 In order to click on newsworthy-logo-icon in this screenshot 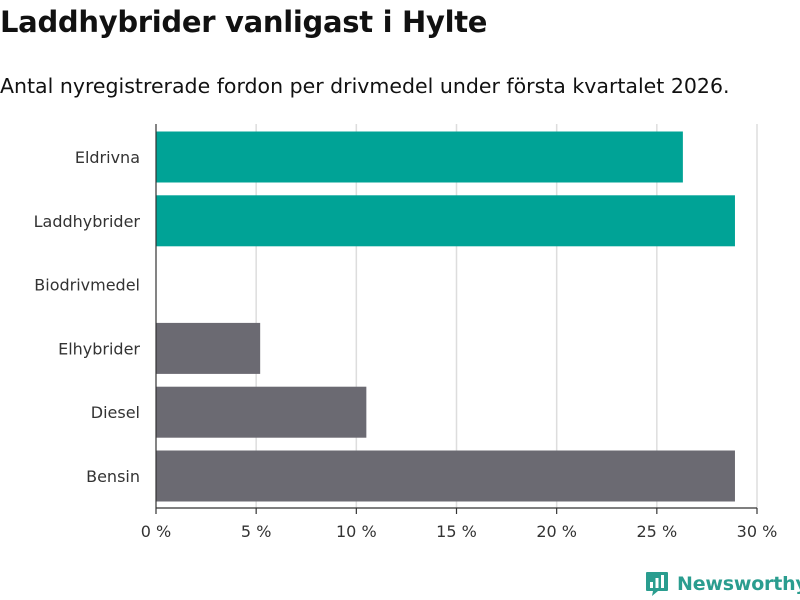, I will do `click(657, 584)`.